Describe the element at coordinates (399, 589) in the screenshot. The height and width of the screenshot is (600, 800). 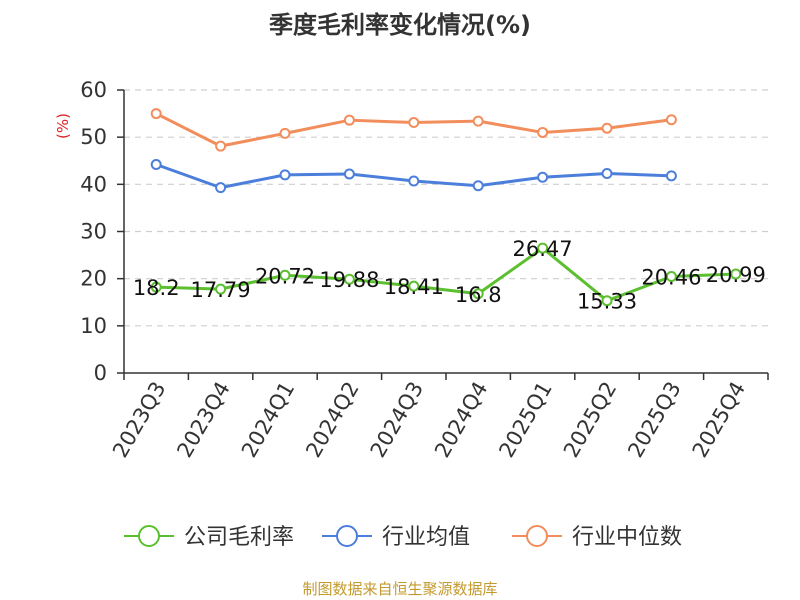
I see `source-note: 制图数据来自恒生聚源数据库` at that location.